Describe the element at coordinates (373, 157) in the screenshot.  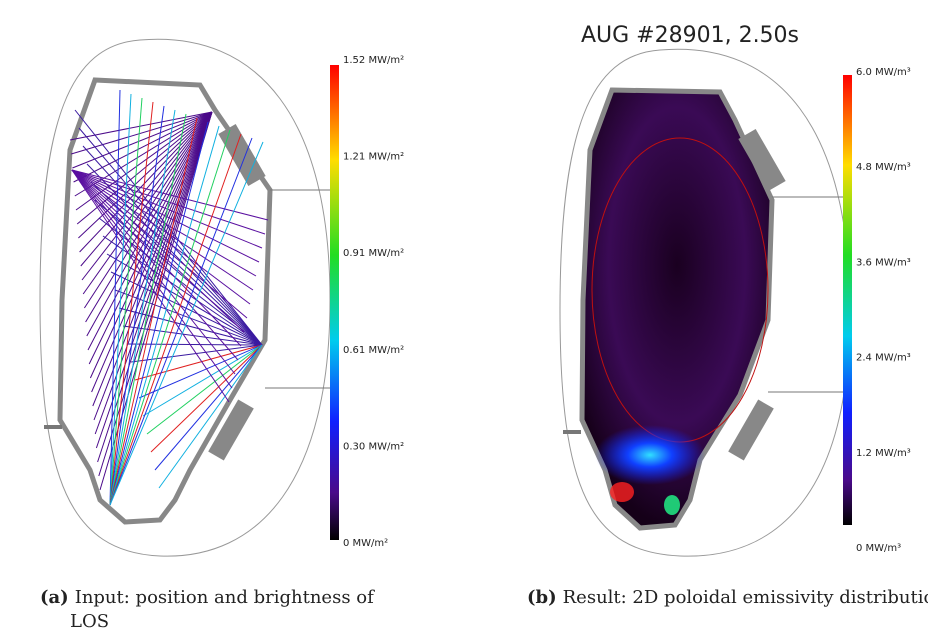
I see `colorbar-label: 1.21 MW/m²` at that location.